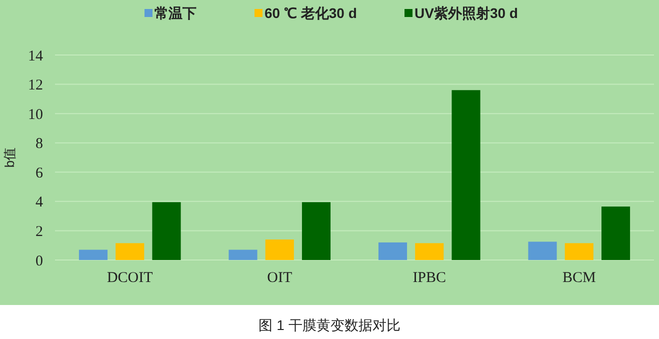  What do you see at coordinates (175, 13) in the screenshot?
I see `legend-label: 常温下` at bounding box center [175, 13].